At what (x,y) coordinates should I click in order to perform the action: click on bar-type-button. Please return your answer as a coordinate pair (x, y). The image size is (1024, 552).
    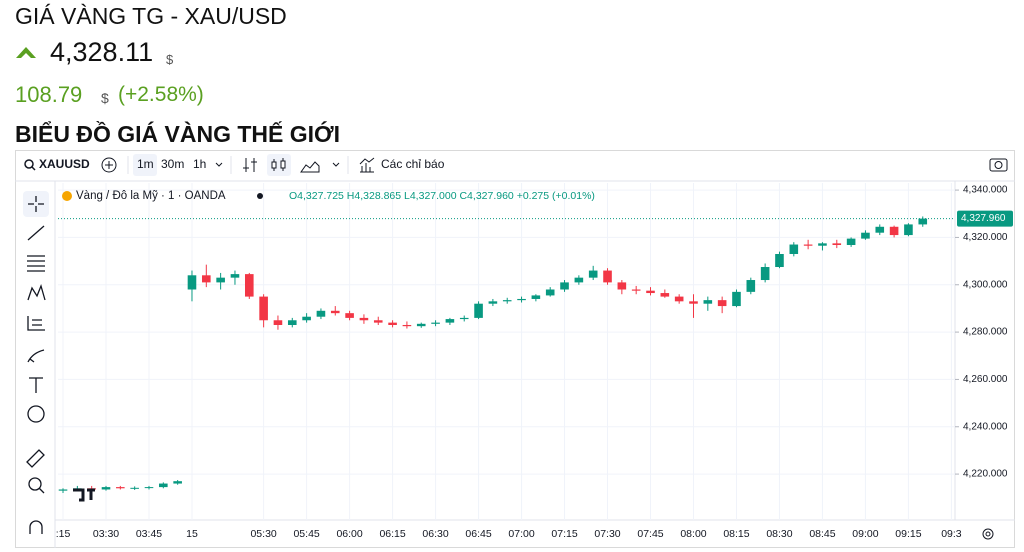
    Looking at the image, I should click on (250, 165).